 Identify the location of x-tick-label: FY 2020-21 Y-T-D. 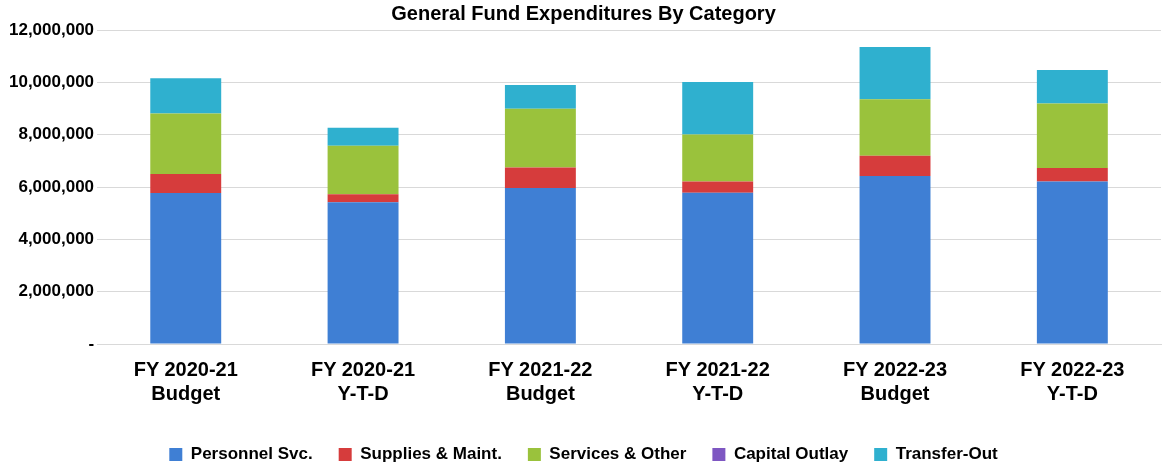
(363, 380).